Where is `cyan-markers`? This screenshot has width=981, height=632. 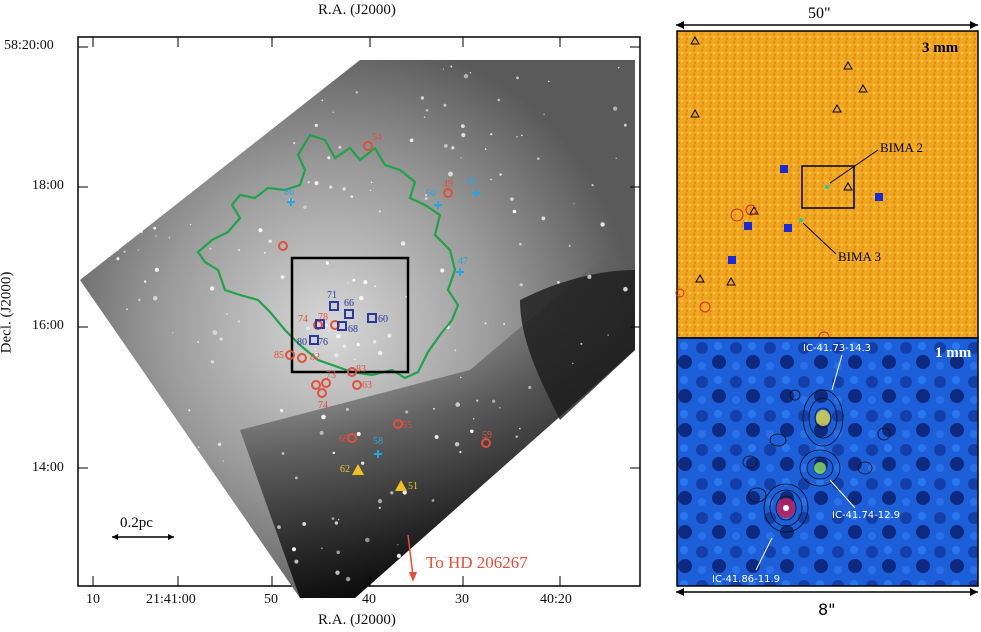 cyan-markers is located at coordinates (383, 323).